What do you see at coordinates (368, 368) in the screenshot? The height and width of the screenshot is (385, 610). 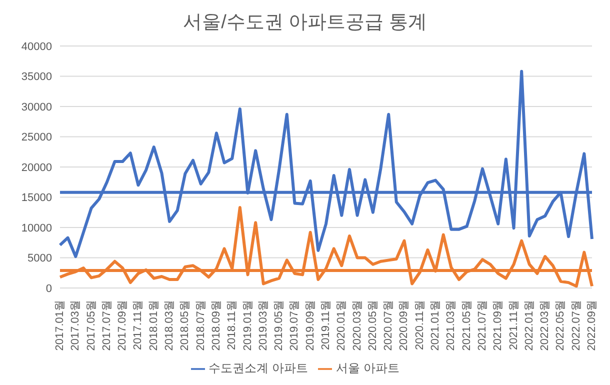 I see `legend-label: 서울 아파트` at bounding box center [368, 368].